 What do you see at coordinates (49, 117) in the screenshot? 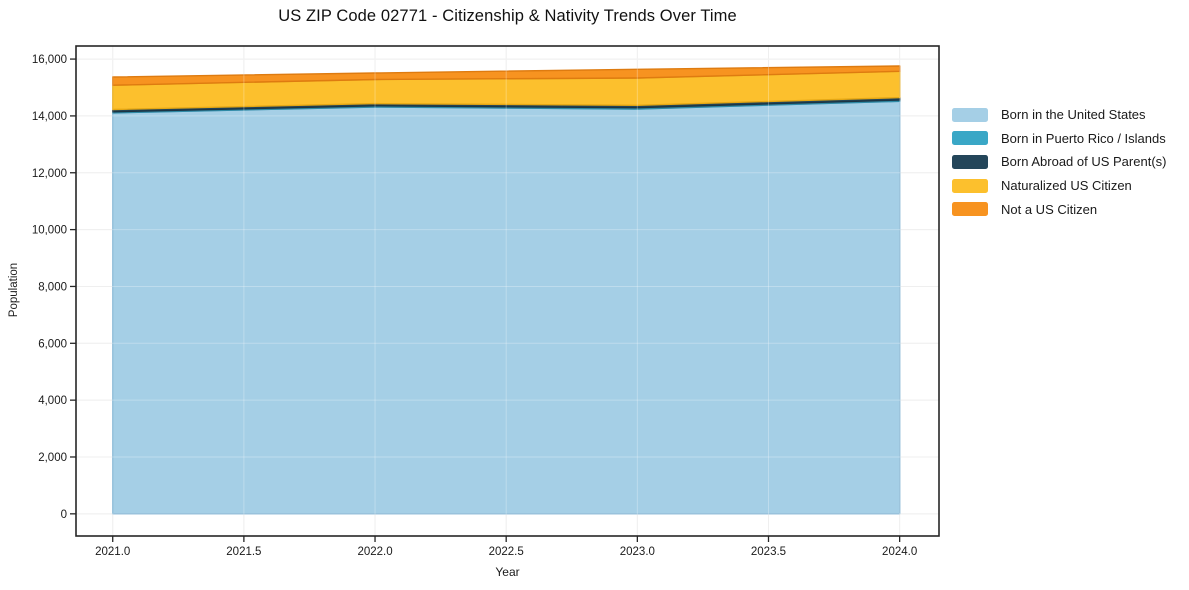
I see `y-tick-label: 14,000` at bounding box center [49, 117].